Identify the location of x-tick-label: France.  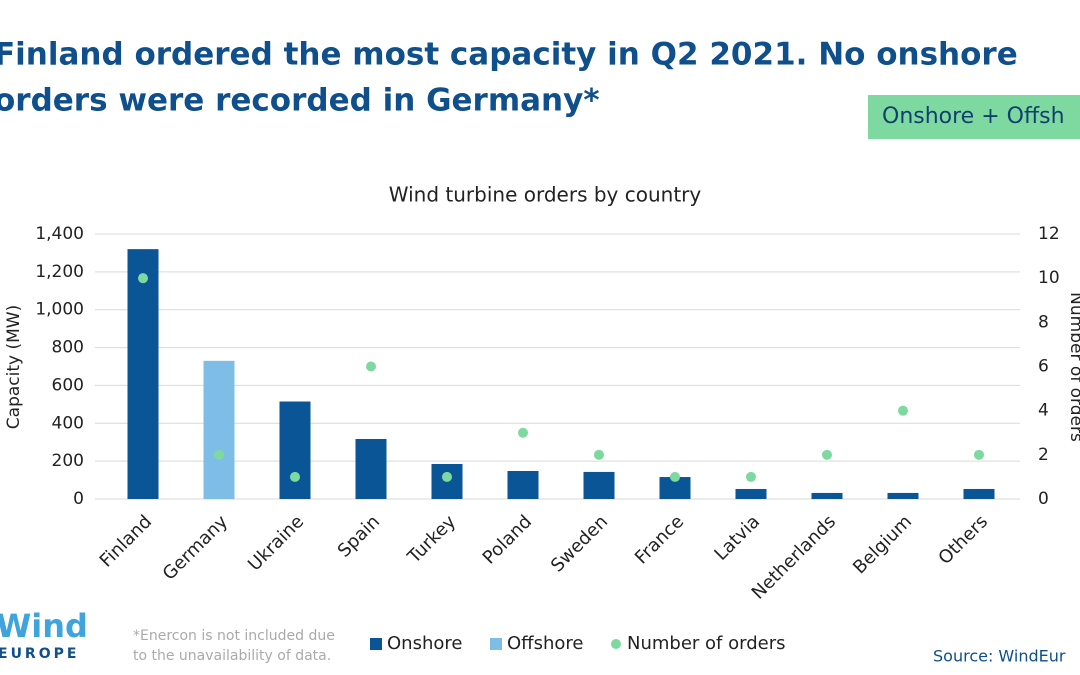
(659, 539).